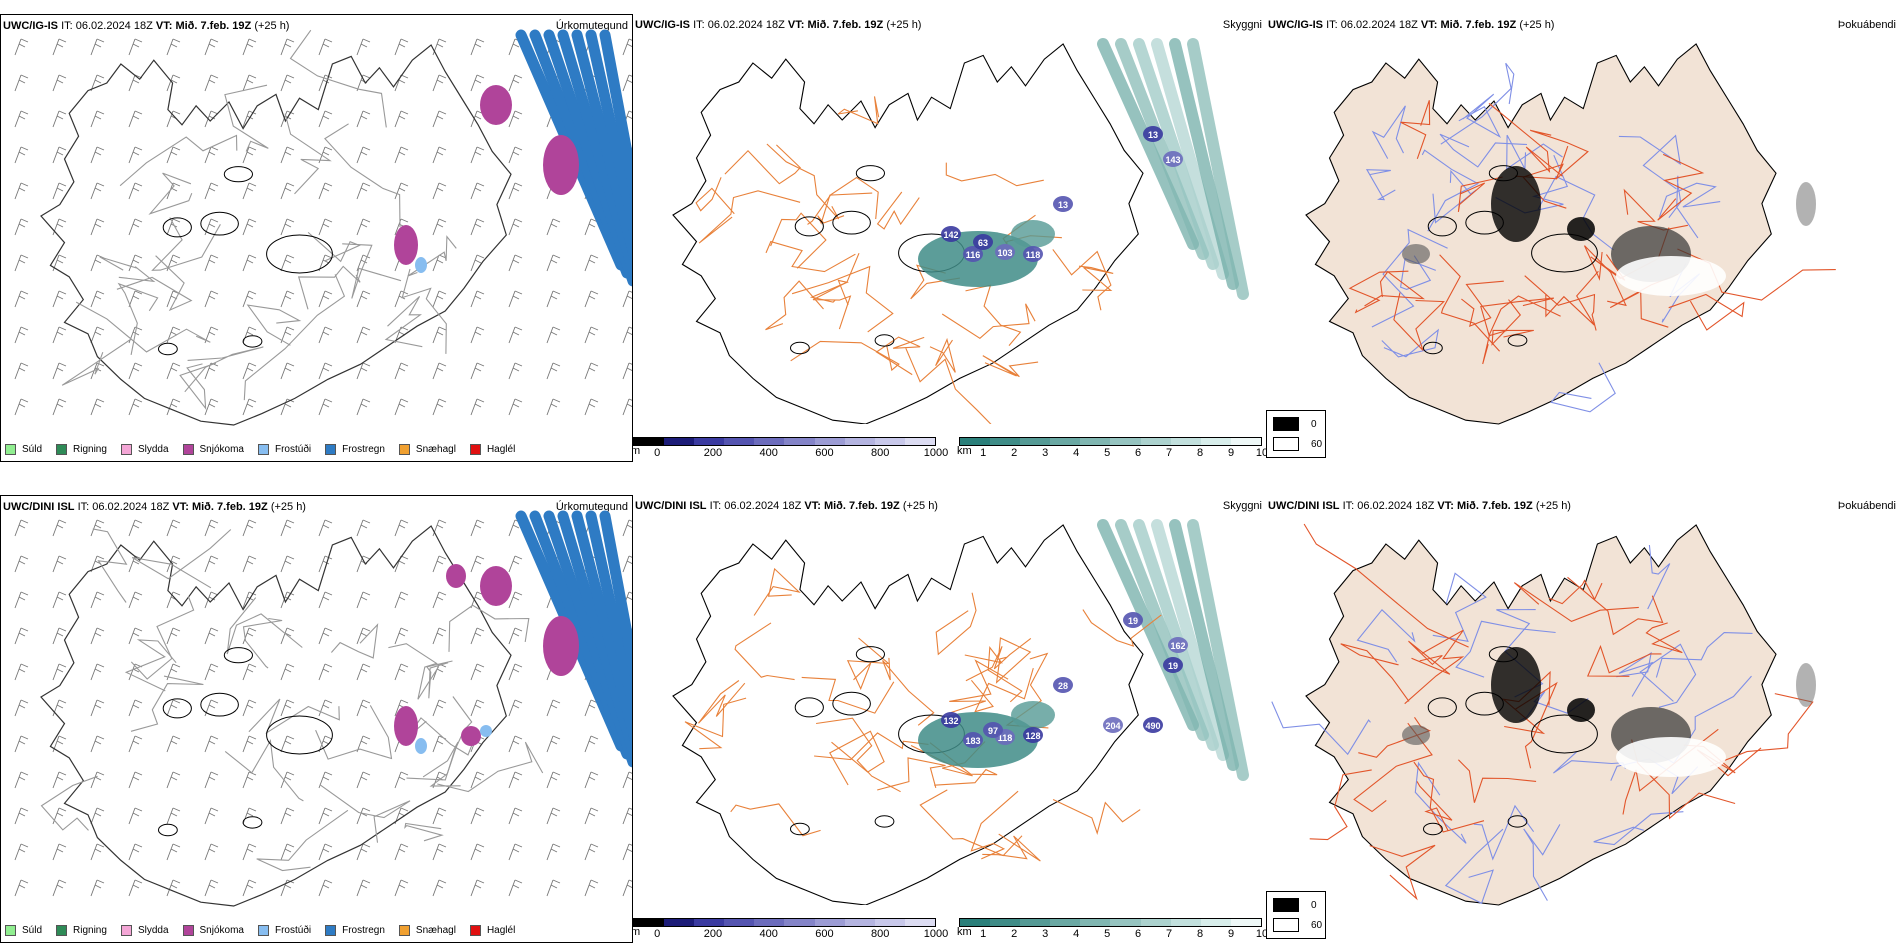 This screenshot has height=950, width=1900. Describe the element at coordinates (637, 451) in the screenshot. I see `colorbar-unit: m` at that location.